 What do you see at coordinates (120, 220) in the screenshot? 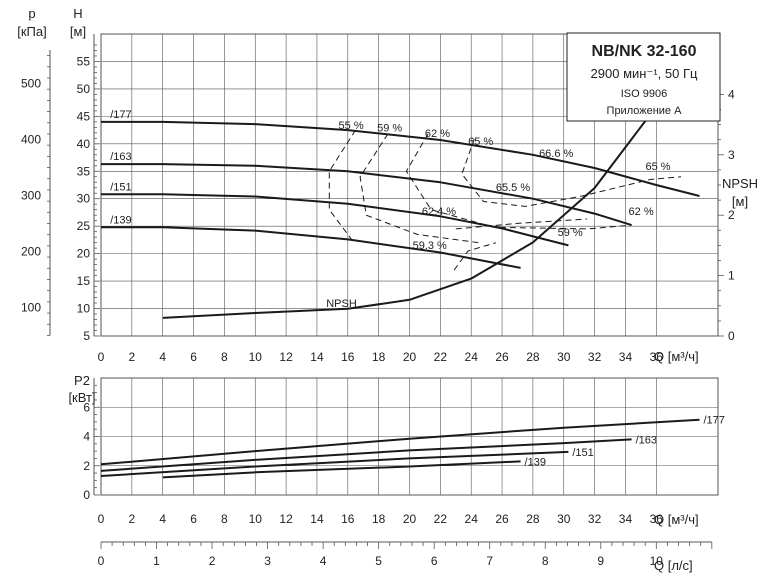
I see `head-curve-label: /139` at bounding box center [120, 220].